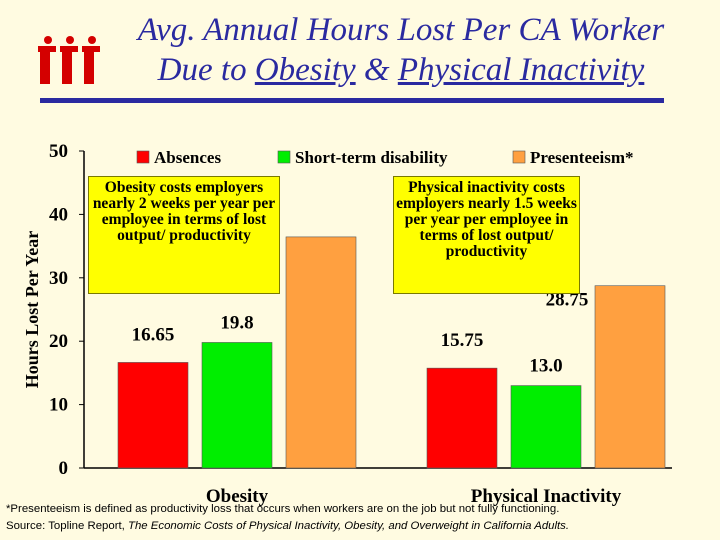 This screenshot has width=720, height=540. I want to click on y-tick-label: 0, so click(64, 468).